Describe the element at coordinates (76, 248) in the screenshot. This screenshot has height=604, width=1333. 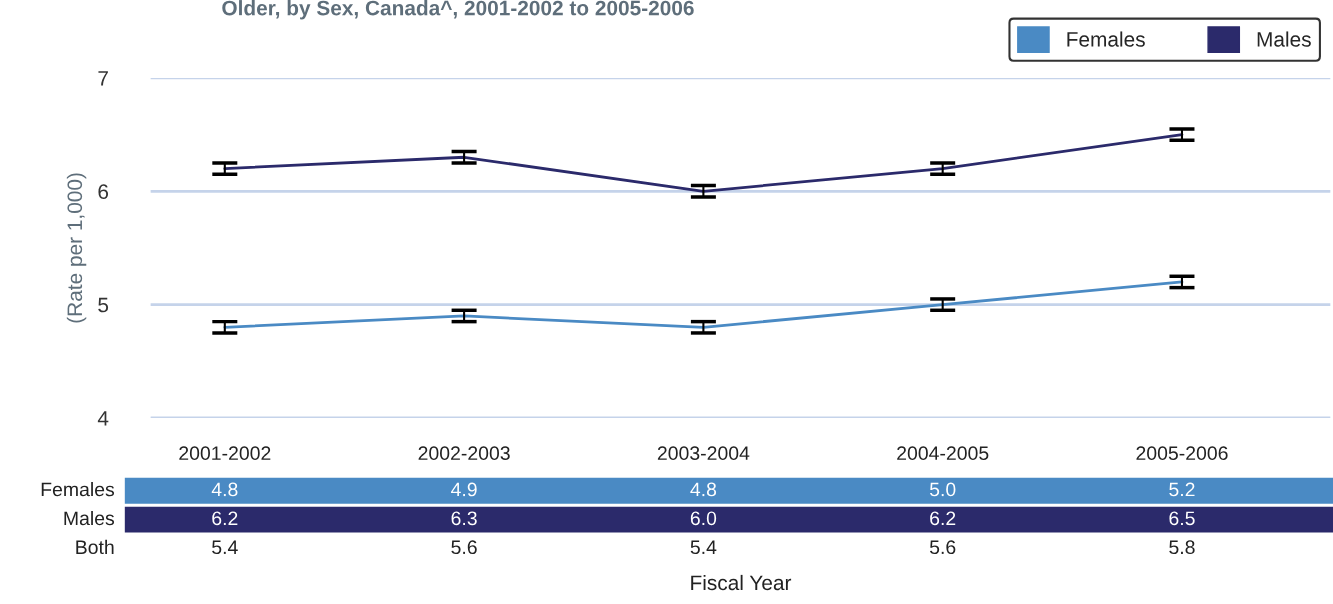
I see `y-axis-title: (Rate per 1,000)` at that location.